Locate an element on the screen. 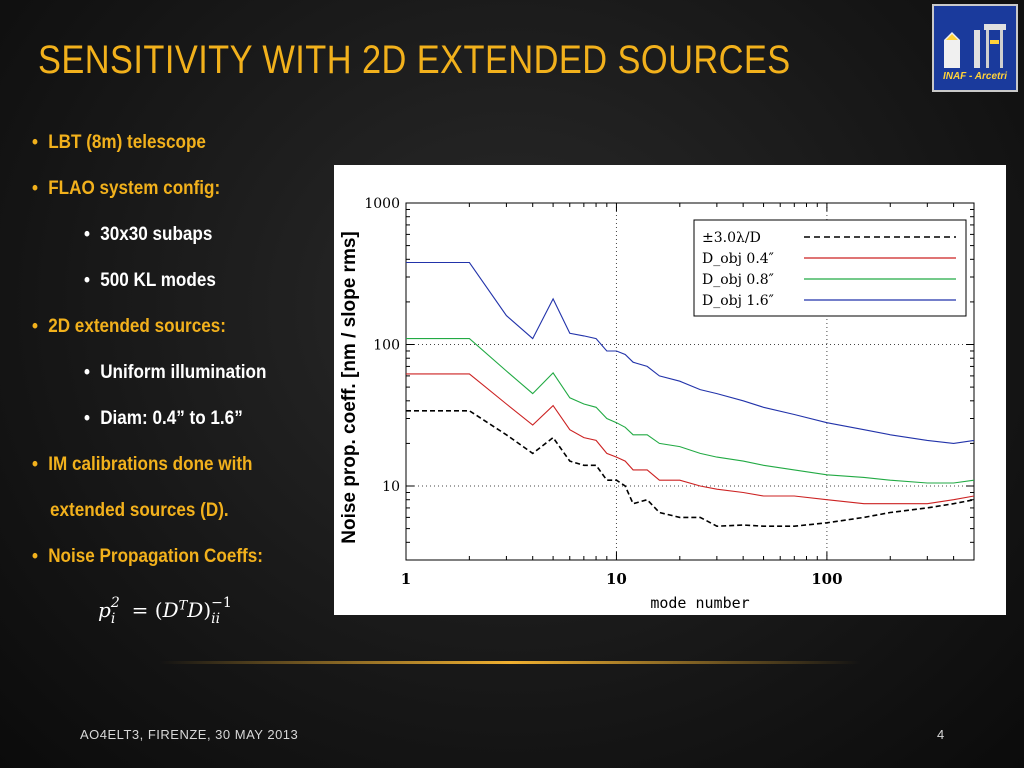 This screenshot has width=1024, height=768. bullet-item: extended sources (D). is located at coordinates (139, 511).